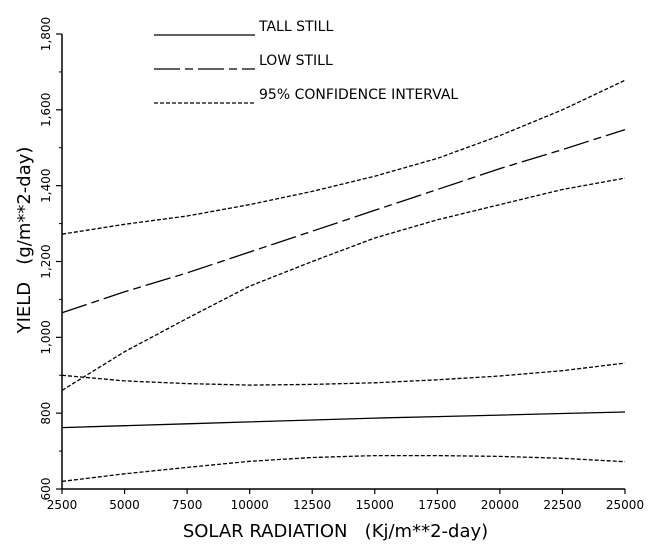  I want to click on y-tick-label: 1,400, so click(46, 185).